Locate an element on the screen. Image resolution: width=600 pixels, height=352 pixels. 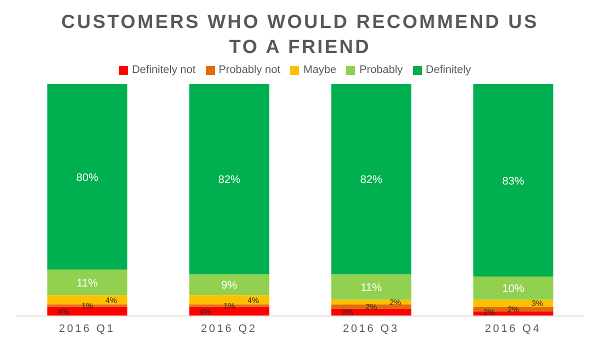
data-label: 9% is located at coordinates (229, 286).